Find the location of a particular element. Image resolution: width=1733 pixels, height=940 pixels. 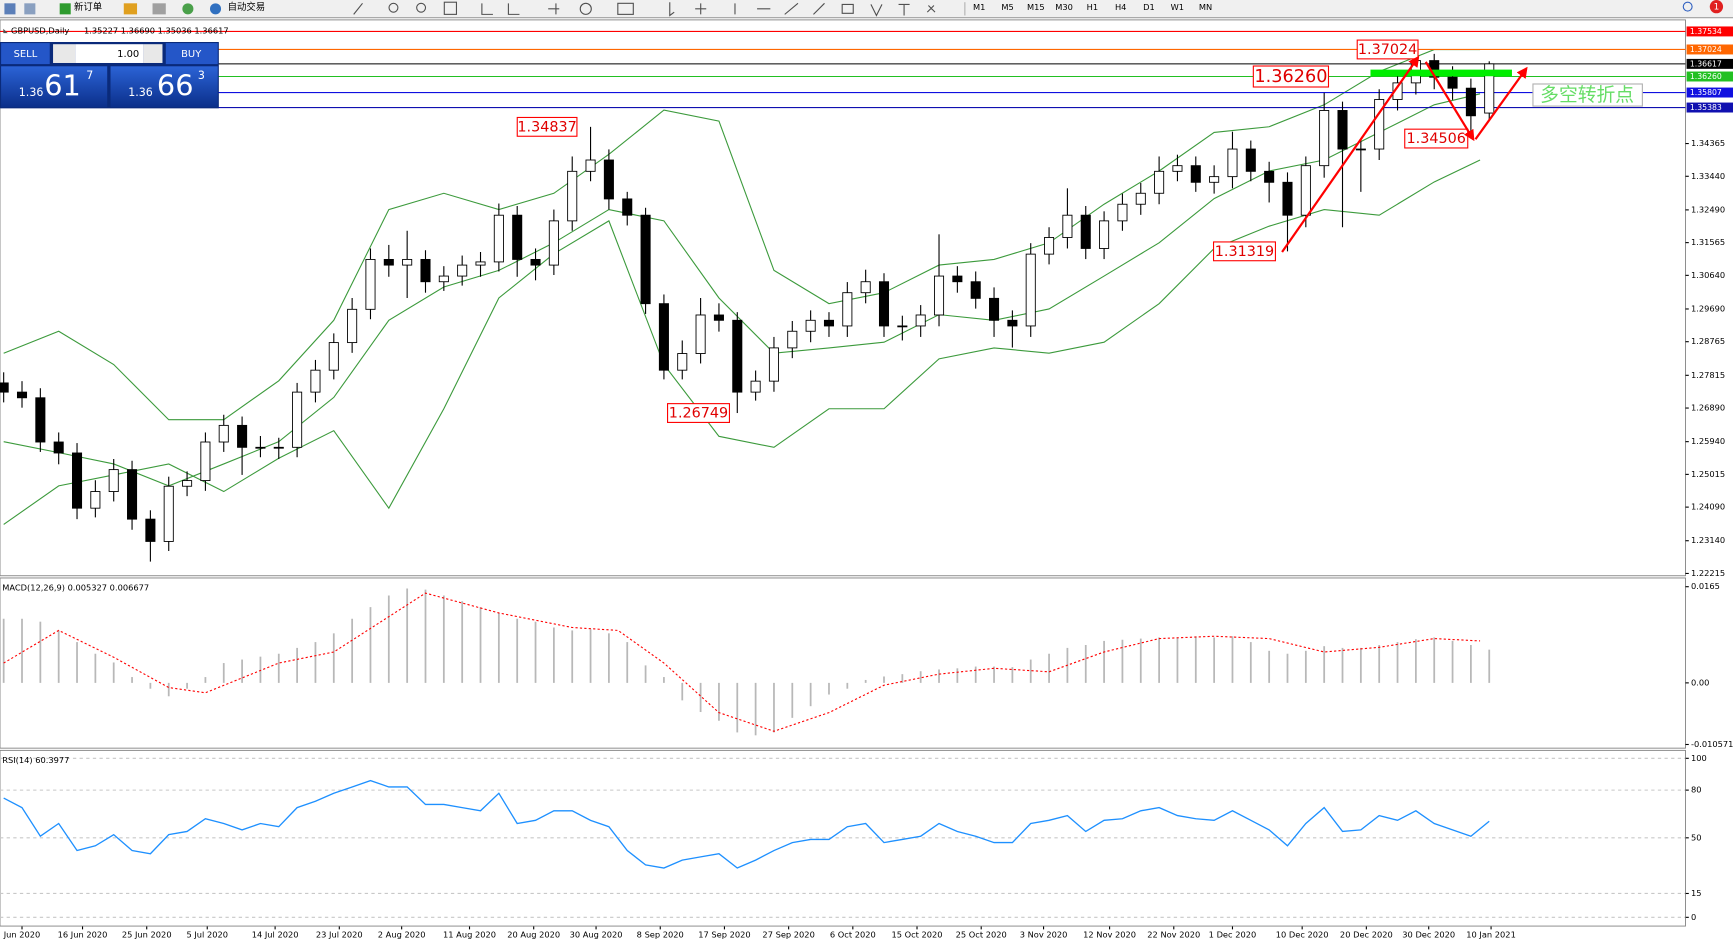

price-level-label: 1.37534 is located at coordinates (1706, 31).